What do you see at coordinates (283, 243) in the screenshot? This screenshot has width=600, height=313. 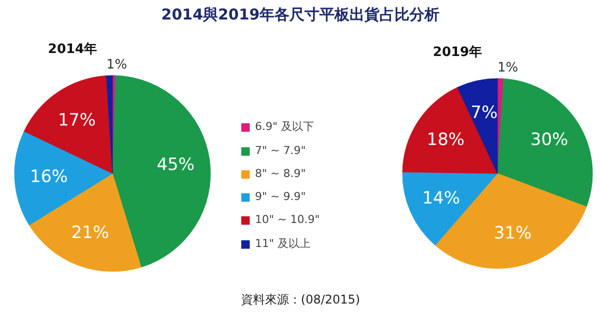 I see `legend-label: 11" 及以上` at bounding box center [283, 243].